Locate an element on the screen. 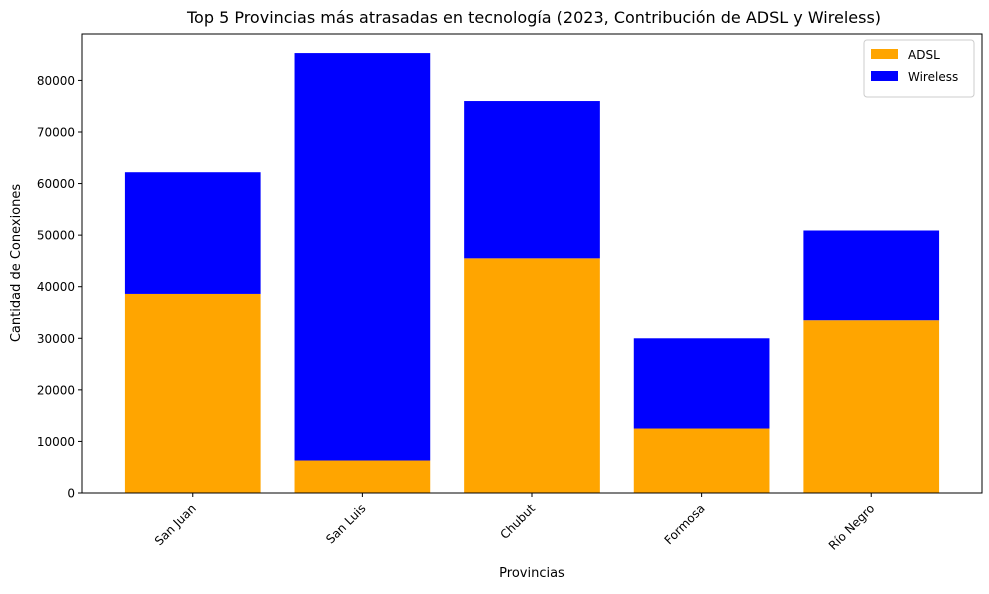 This screenshot has height=594, width=989. x-tick-label: Río Negro is located at coordinates (851, 526).